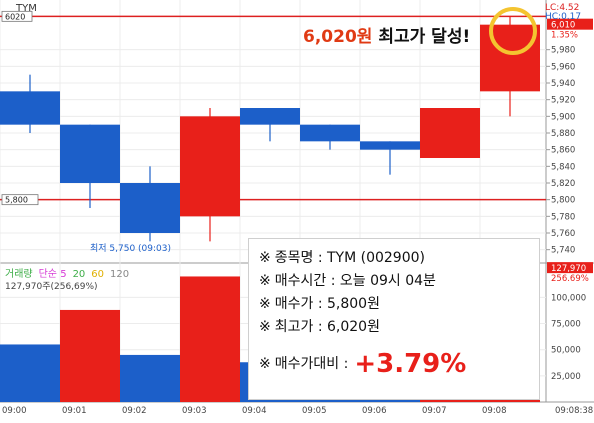 This screenshot has width=594, height=423. I want to click on volume-legend-item: 60, so click(97, 274).